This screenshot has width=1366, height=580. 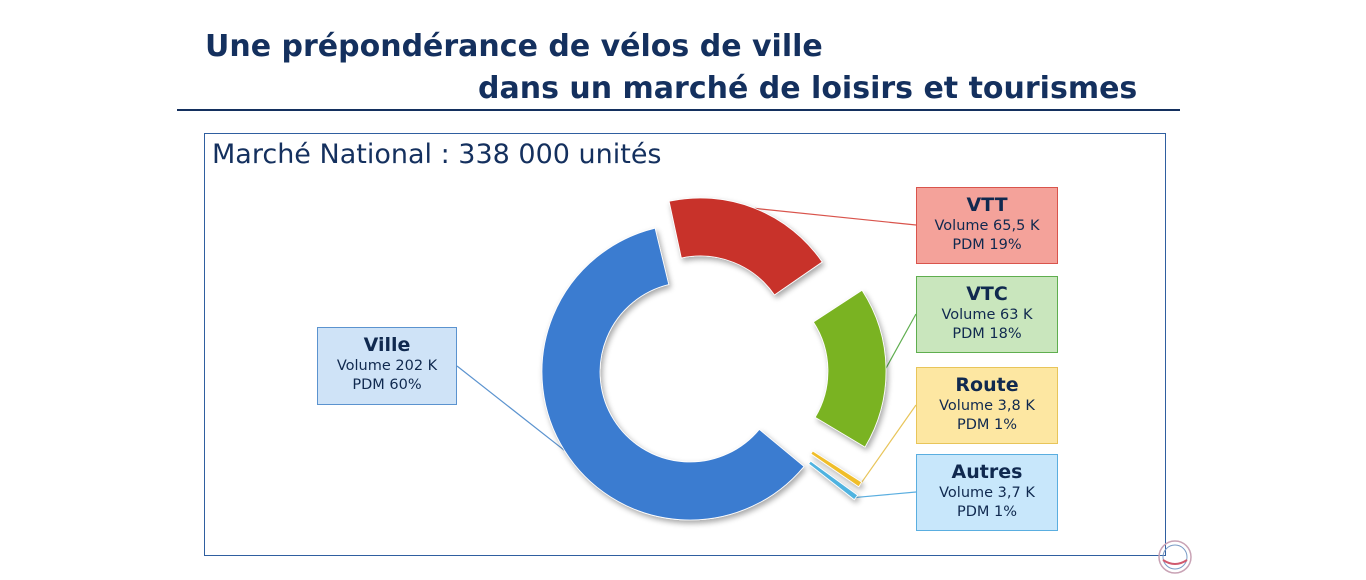 I want to click on slice-vtc, so click(x=849, y=368).